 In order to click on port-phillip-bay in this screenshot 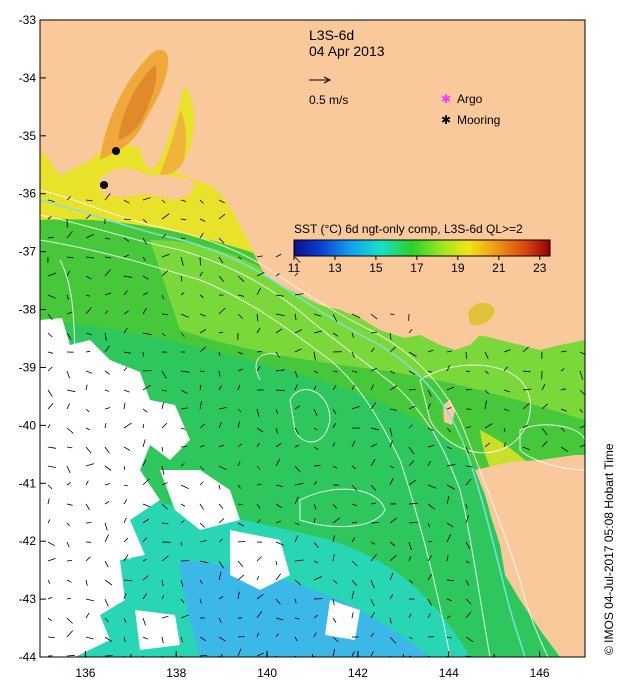, I will do `click(481, 314)`.